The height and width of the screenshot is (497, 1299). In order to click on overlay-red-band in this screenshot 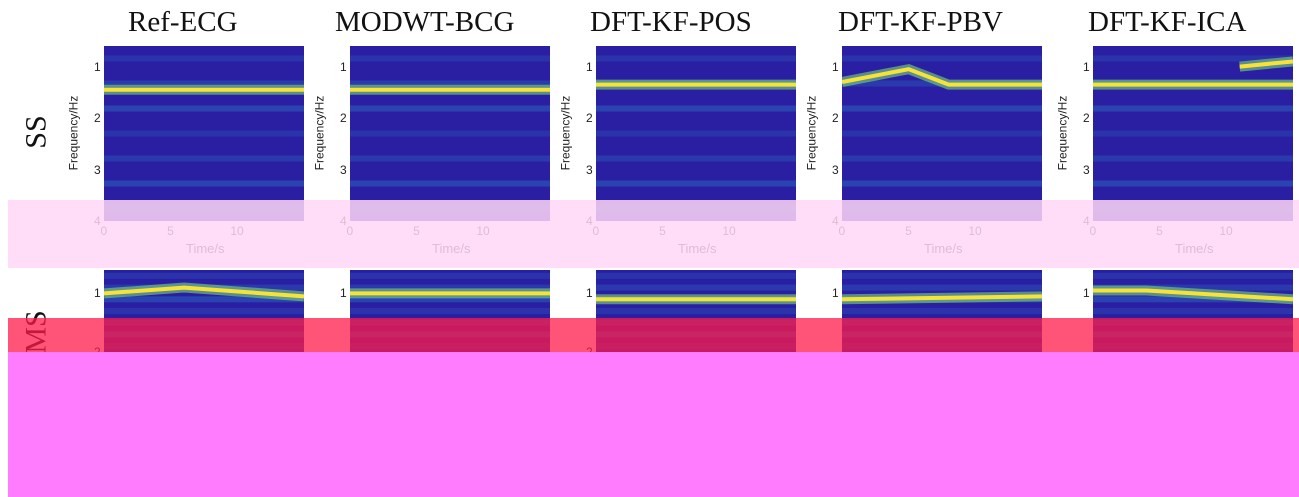, I will do `click(653, 335)`.